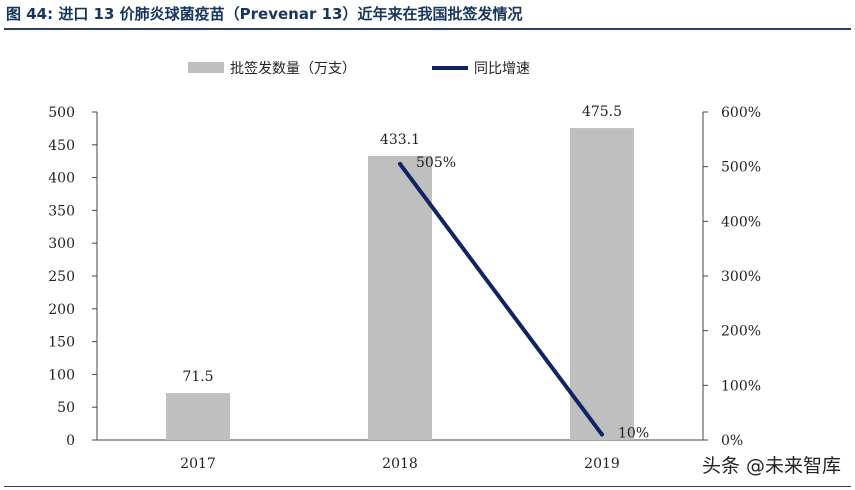  Describe the element at coordinates (61, 179) in the screenshot. I see `left-tick-label: 400` at that location.